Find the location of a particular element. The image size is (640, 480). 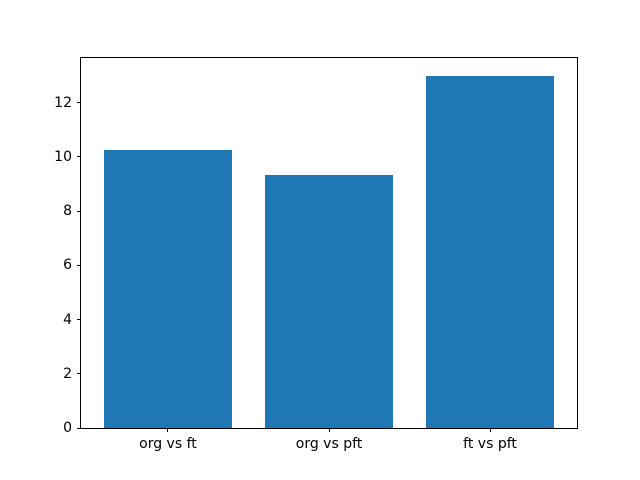

y-tick-label: 2 is located at coordinates (67, 373).